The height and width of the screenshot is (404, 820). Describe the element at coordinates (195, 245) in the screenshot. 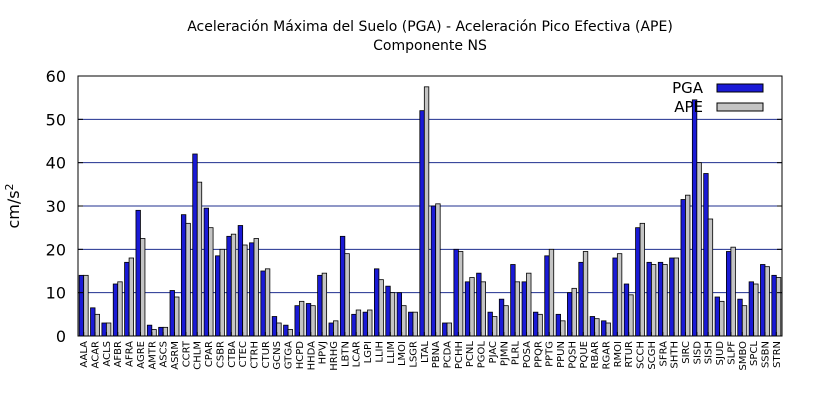

I see `bar-pga-chlm` at that location.